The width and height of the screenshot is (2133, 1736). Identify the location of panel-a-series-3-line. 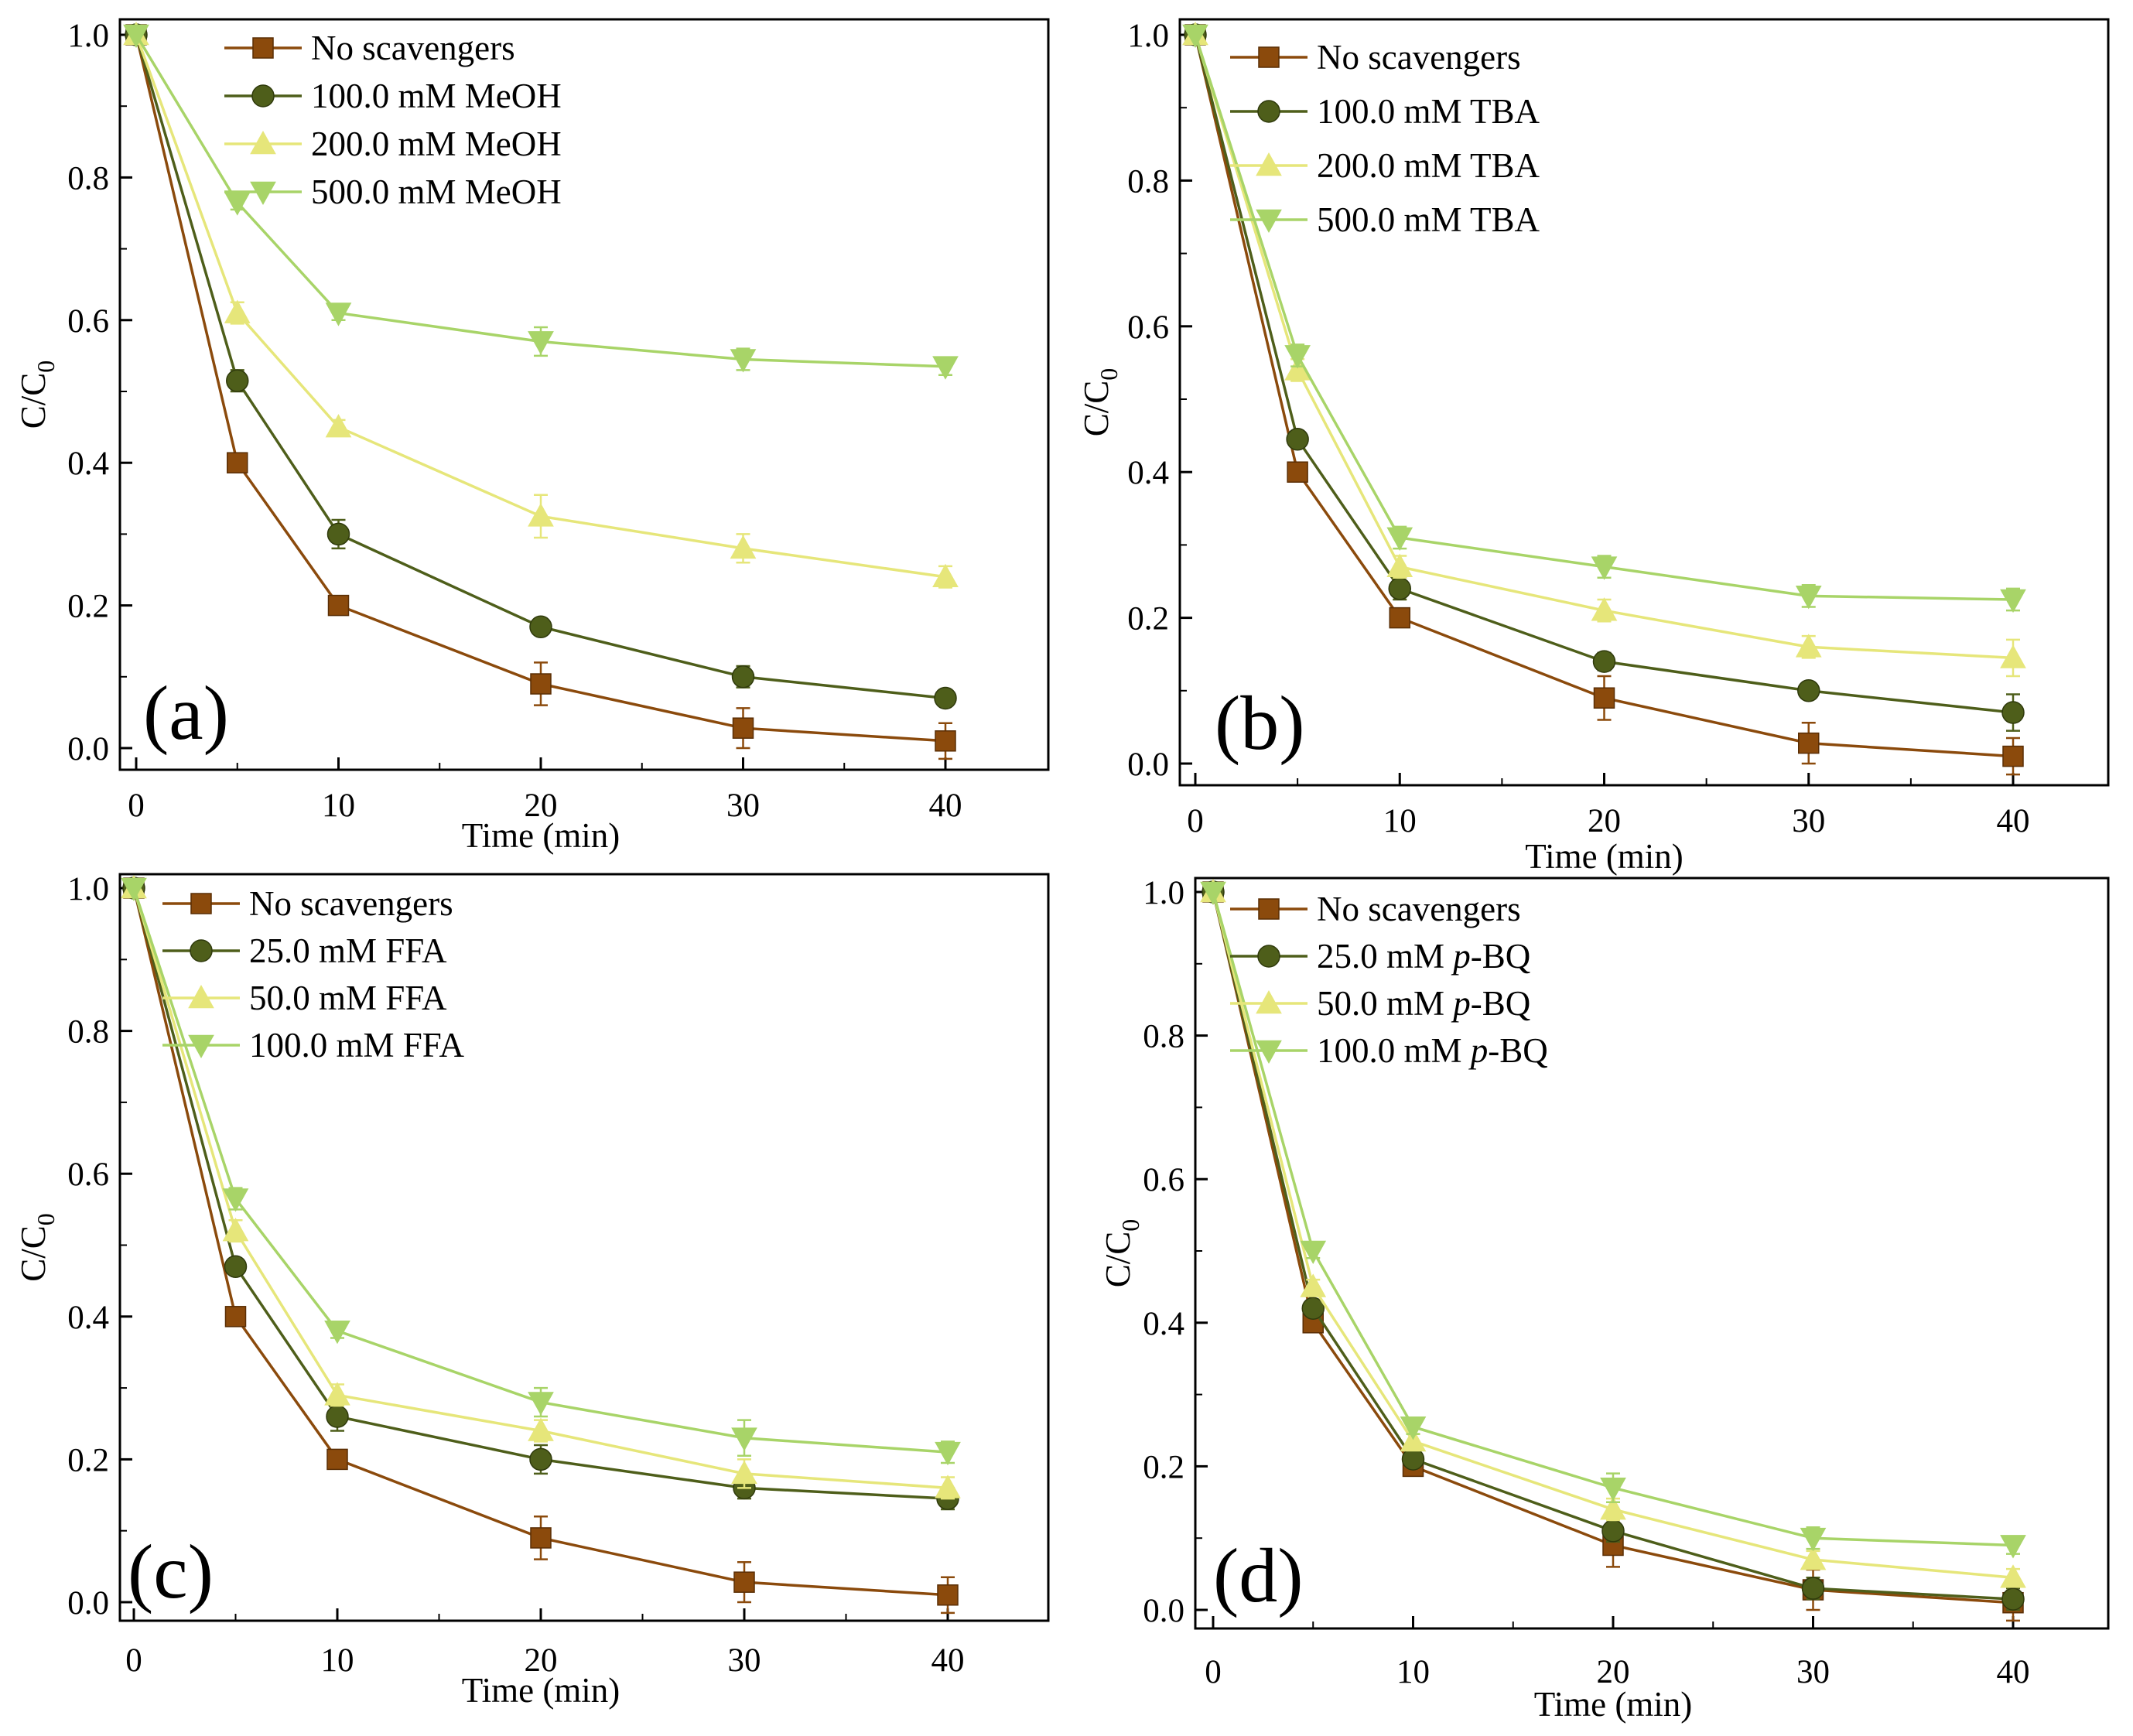
(540, 201).